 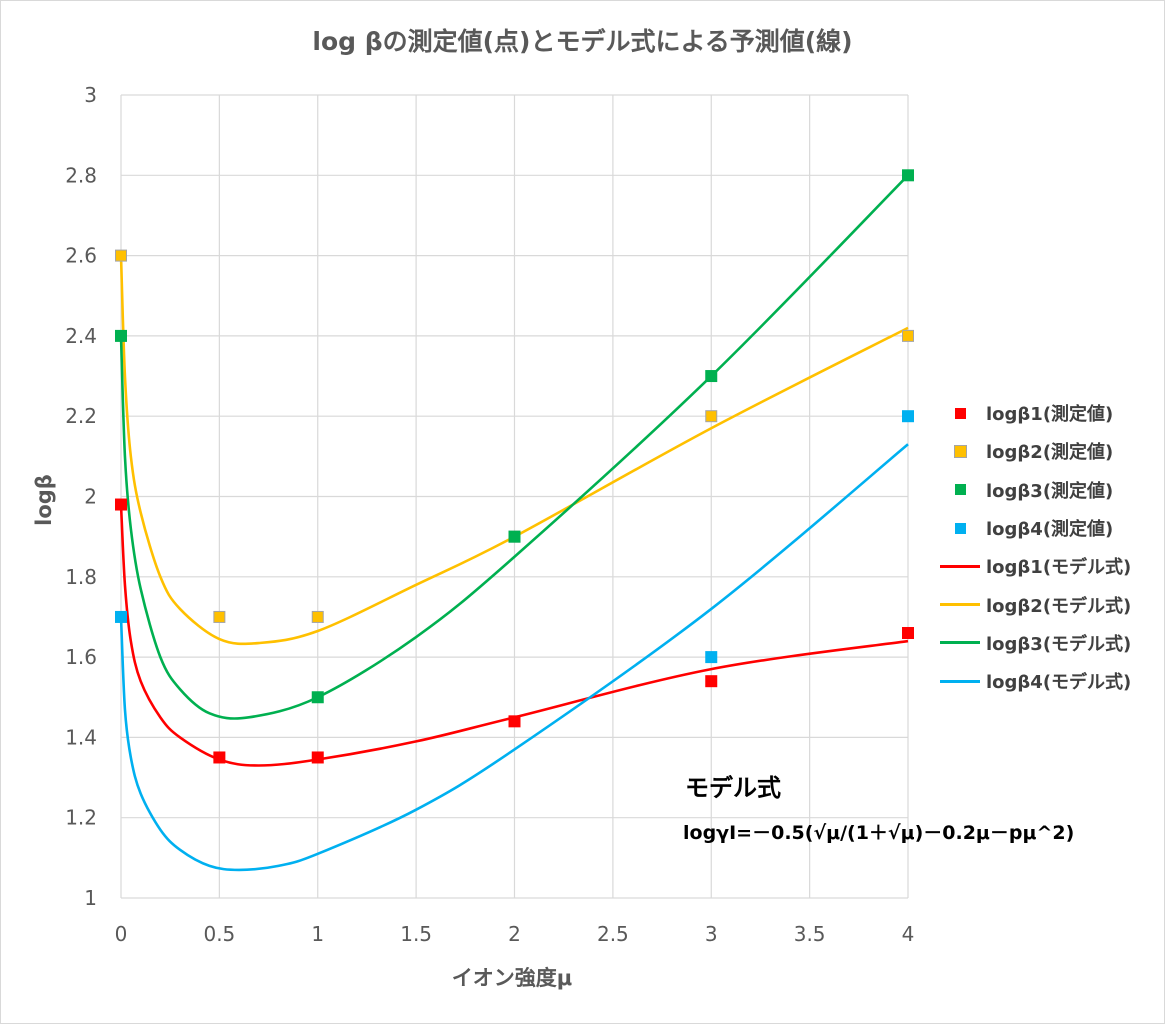 I want to click on legend-label: logβ1(測定値), so click(x=1050, y=415).